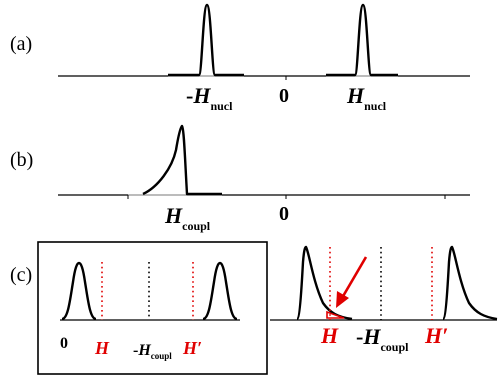 The width and height of the screenshot is (503, 379). I want to click on inset-coupl-label: -Hcoupl, so click(152, 351).